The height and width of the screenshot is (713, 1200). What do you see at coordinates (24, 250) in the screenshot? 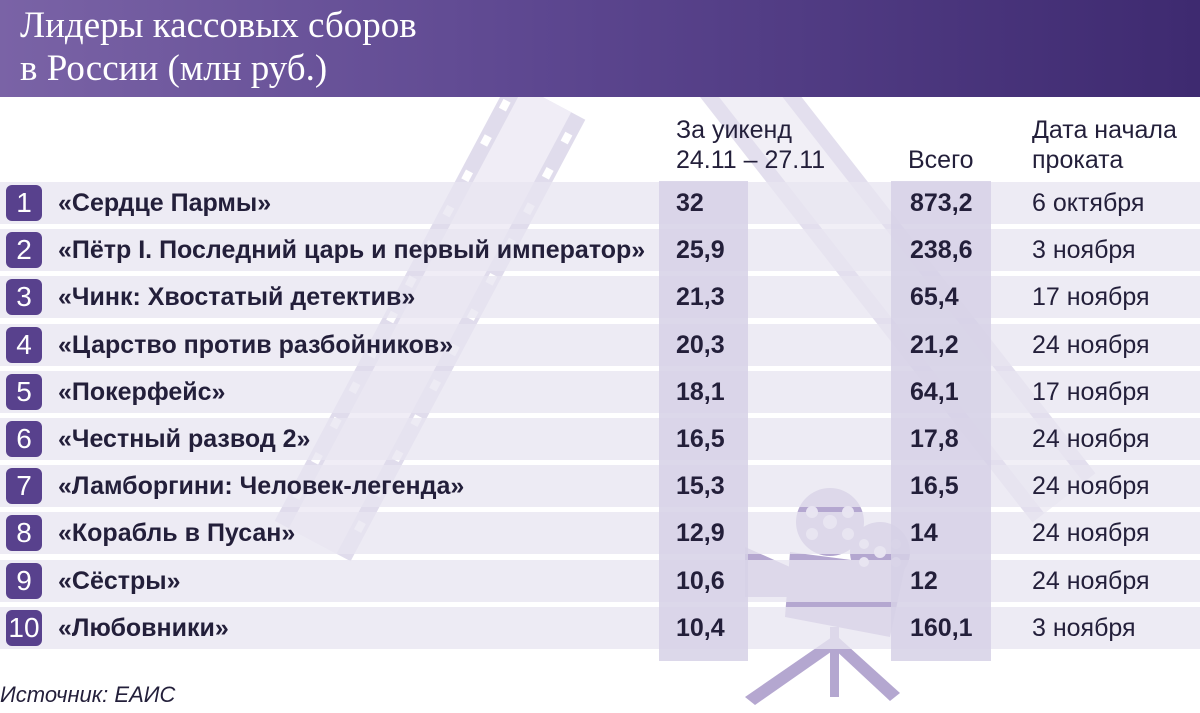
I see `rank-badge: 2` at bounding box center [24, 250].